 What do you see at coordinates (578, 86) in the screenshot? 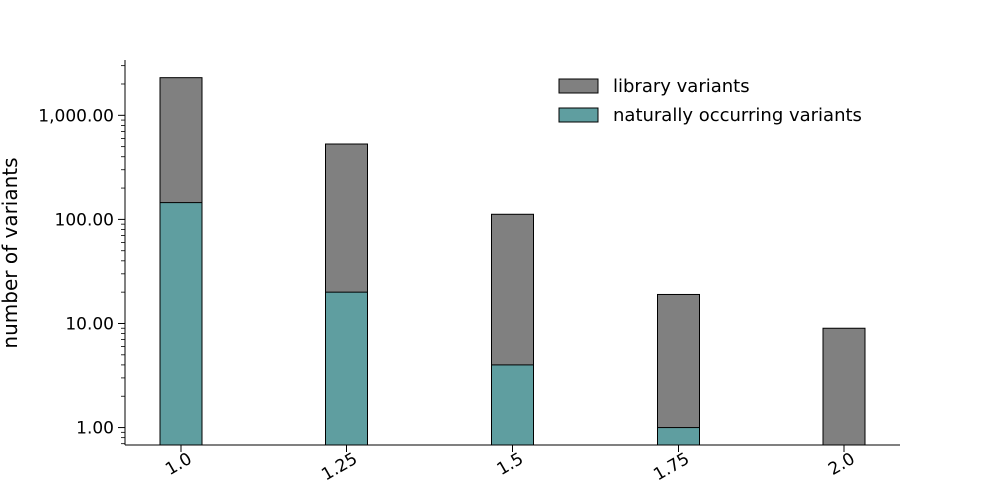
I see `legend-swatch-library` at bounding box center [578, 86].